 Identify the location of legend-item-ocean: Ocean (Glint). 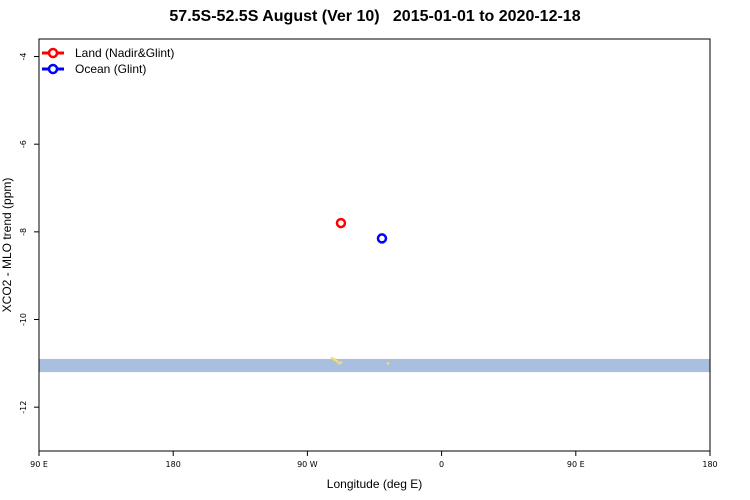
(94, 69).